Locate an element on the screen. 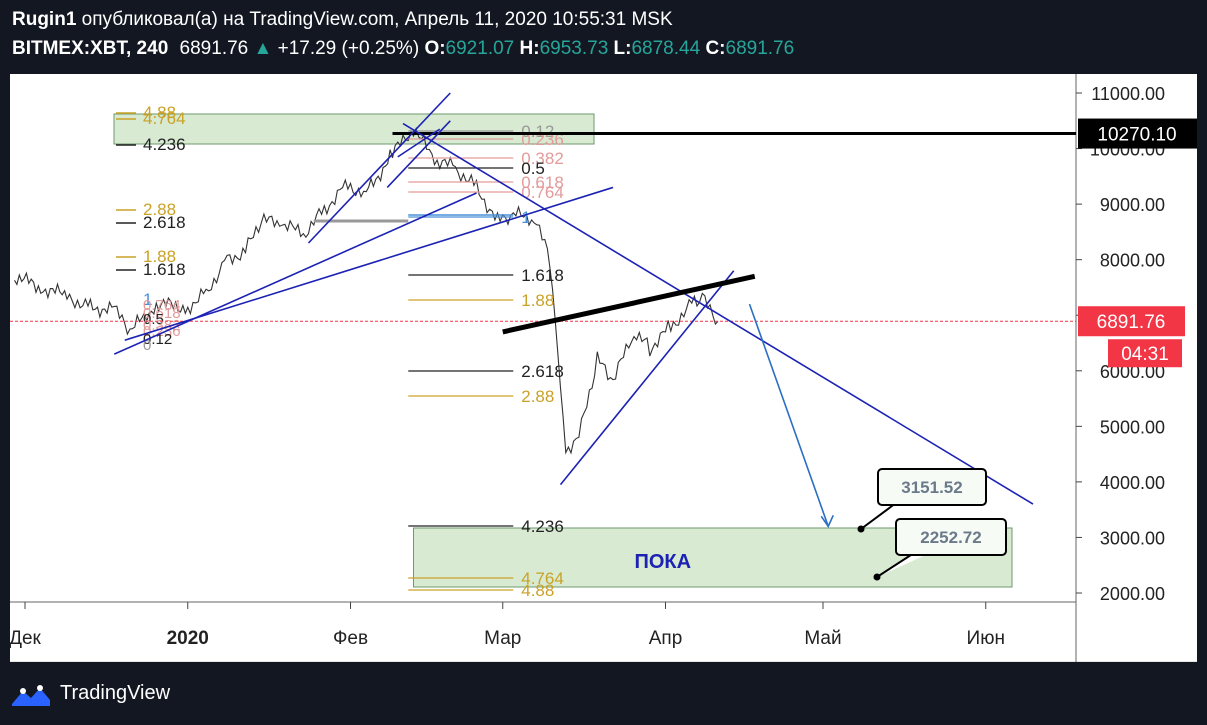 This screenshot has height=725, width=1207. line-price-label: 10270.10 is located at coordinates (1136, 135).